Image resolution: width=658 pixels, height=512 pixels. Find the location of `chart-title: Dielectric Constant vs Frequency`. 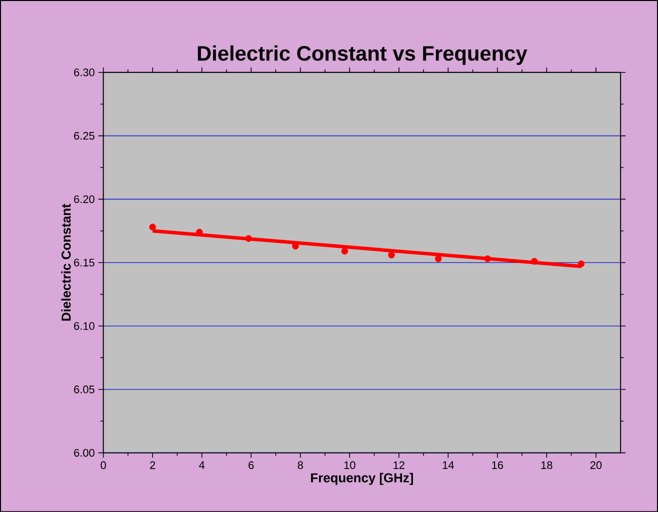

chart-title: Dielectric Constant vs Frequency is located at coordinates (363, 55).